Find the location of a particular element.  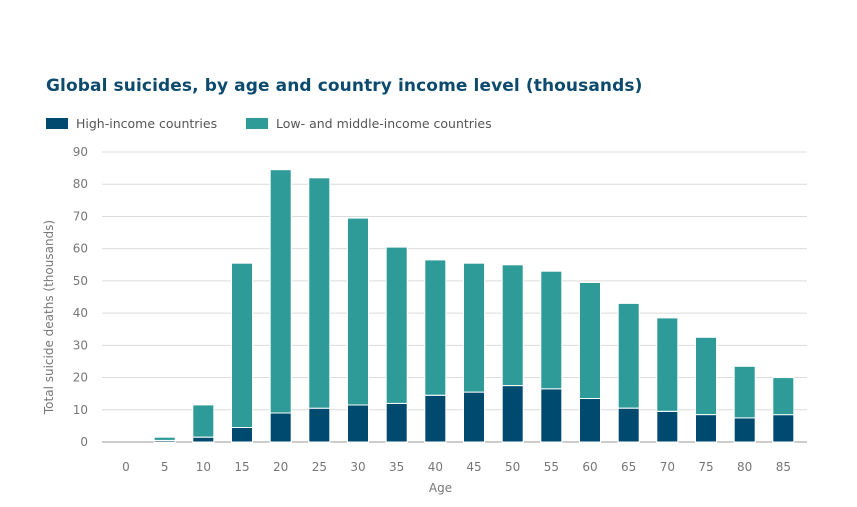

legend-swatch-high-income is located at coordinates (57, 123).